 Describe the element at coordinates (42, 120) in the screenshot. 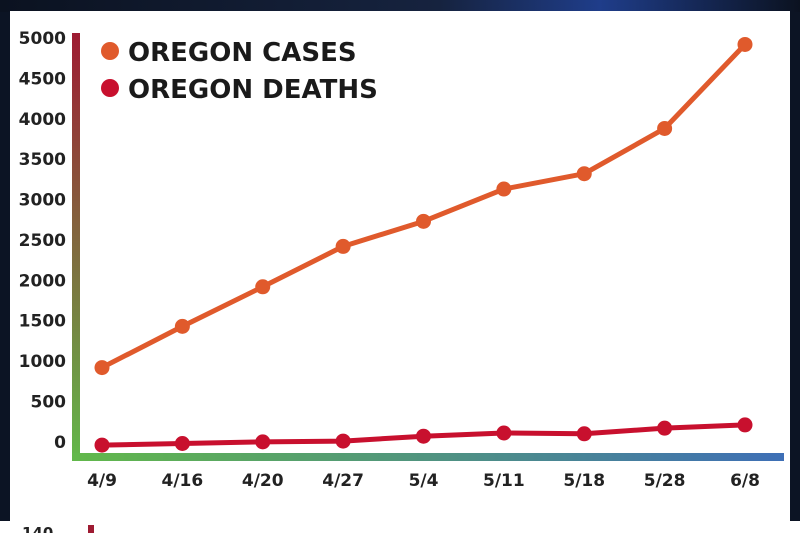

I see `y-tick-label: 4000` at that location.